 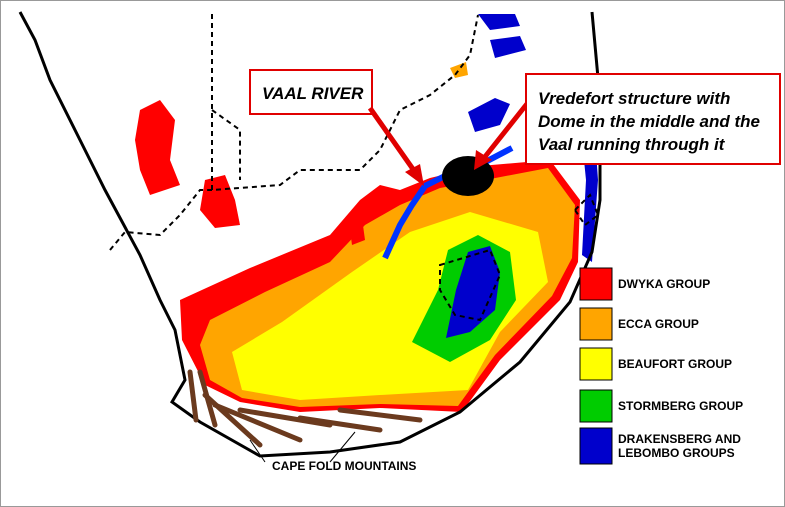 What do you see at coordinates (634, 98) in the screenshot?
I see `callout-text: Vredefort structure with` at bounding box center [634, 98].